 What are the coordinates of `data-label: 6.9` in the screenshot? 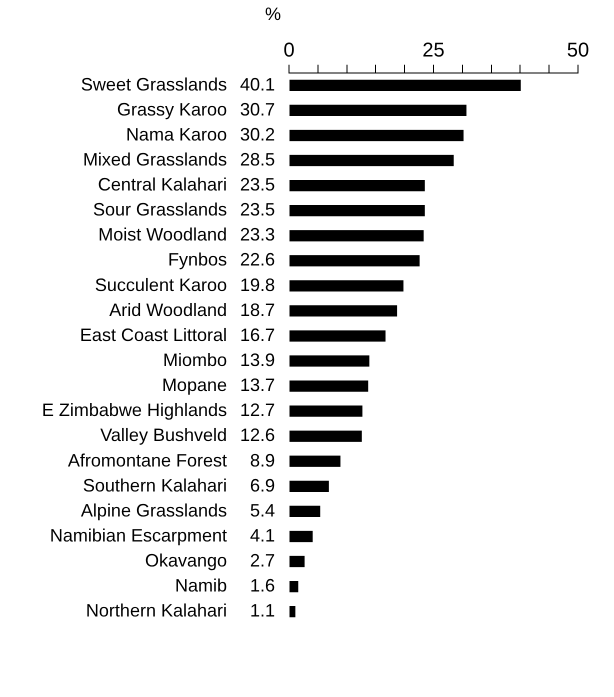 It's located at (262, 485).